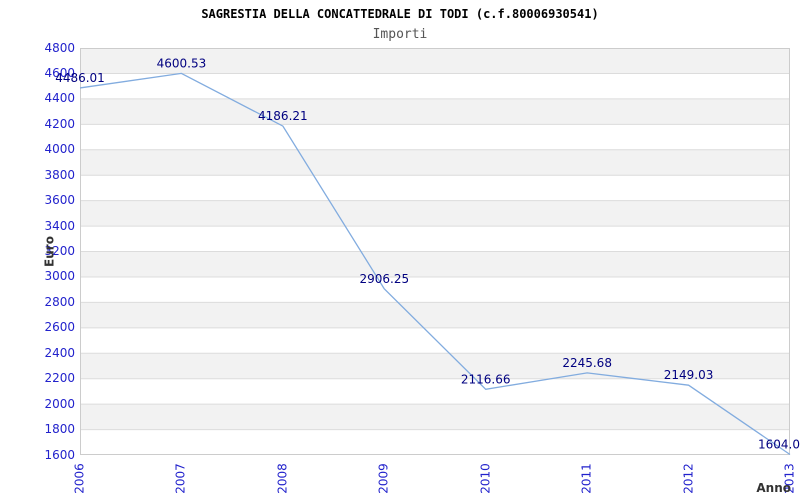 The image size is (800, 500). Describe the element at coordinates (384, 279) in the screenshot. I see `data-point-label: 2906.25` at that location.